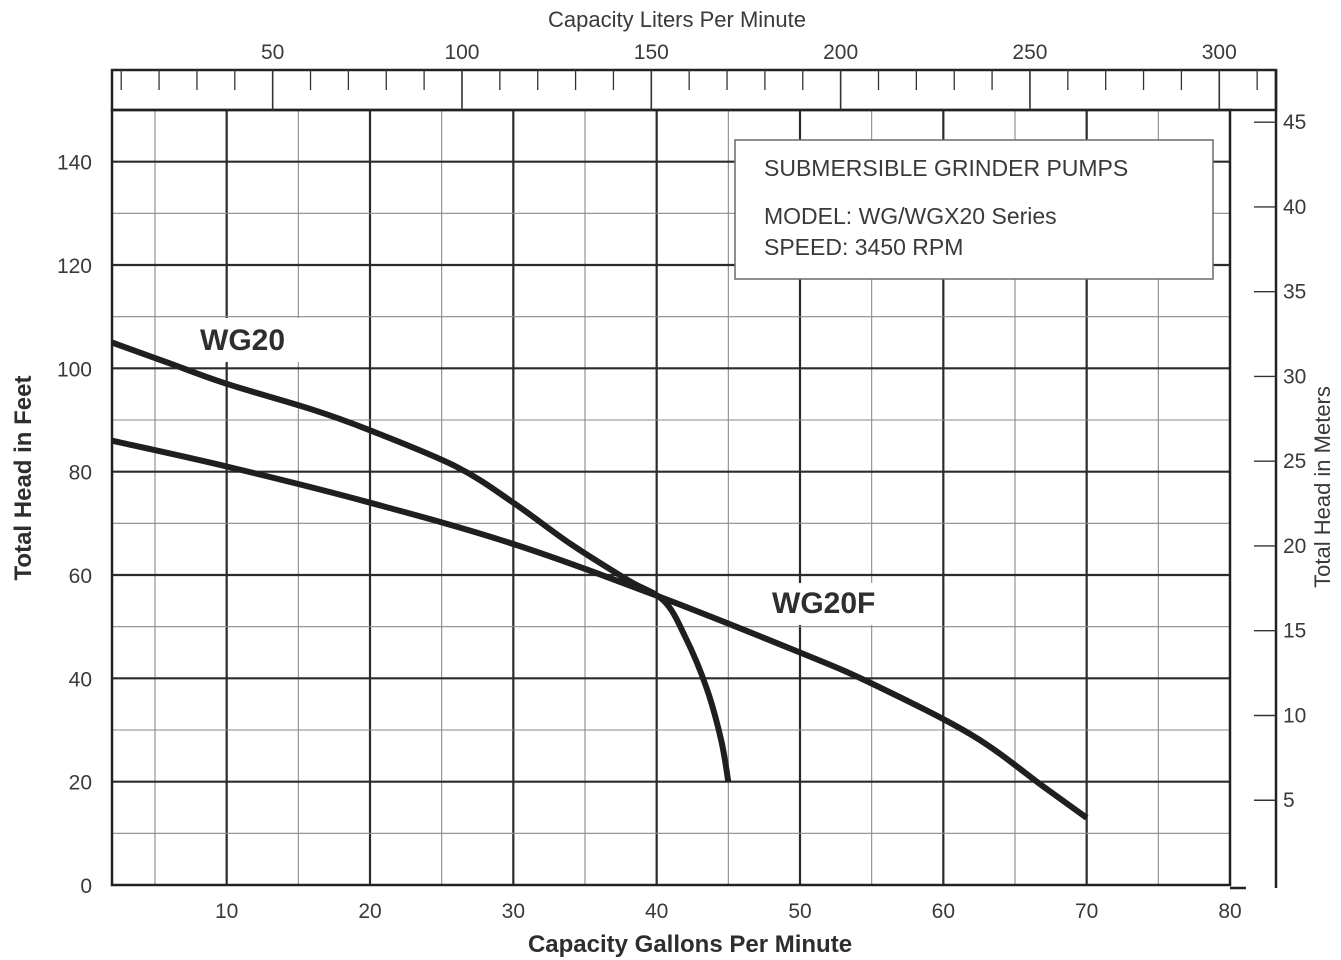  What do you see at coordinates (226, 911) in the screenshot?
I see `x-tick-label: 10` at bounding box center [226, 911].